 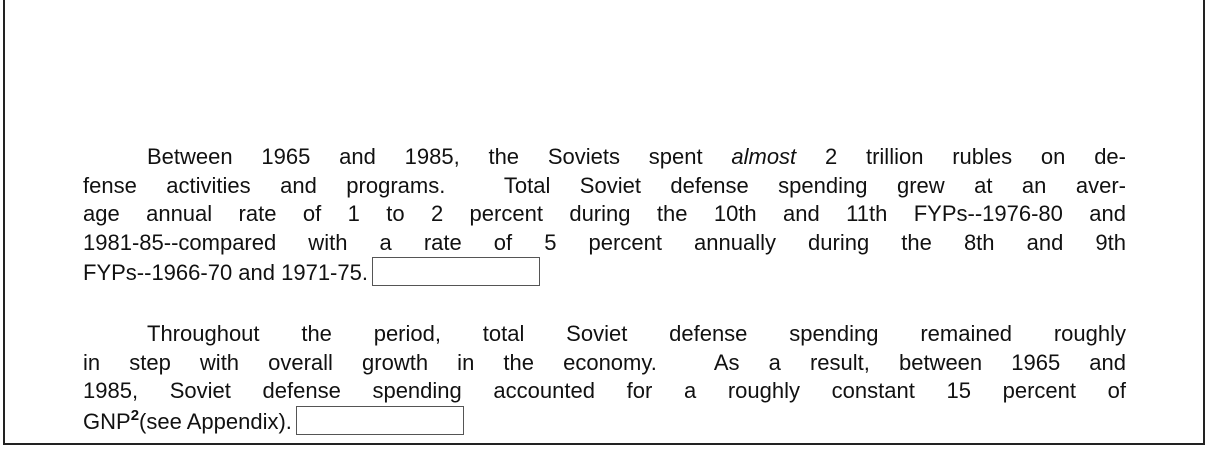 What do you see at coordinates (215, 421) in the screenshot?
I see `text: (see Appendix).` at bounding box center [215, 421].